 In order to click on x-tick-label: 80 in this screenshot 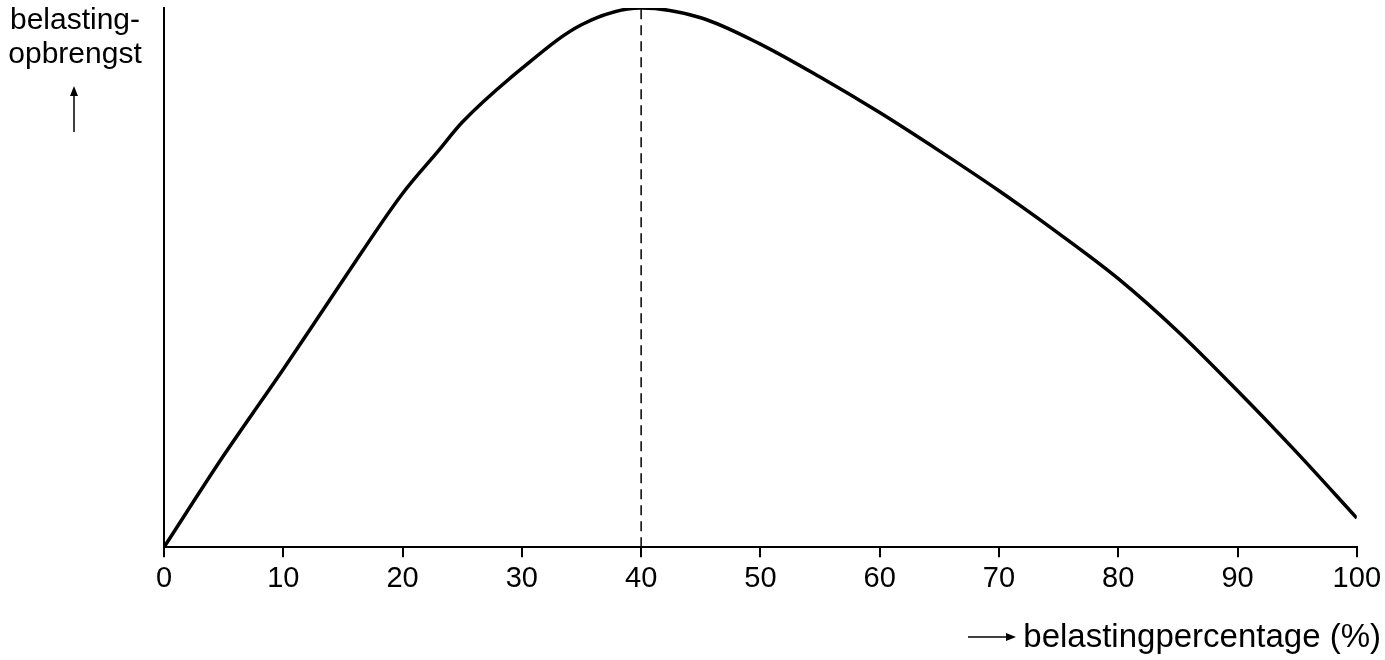, I will do `click(1118, 576)`.